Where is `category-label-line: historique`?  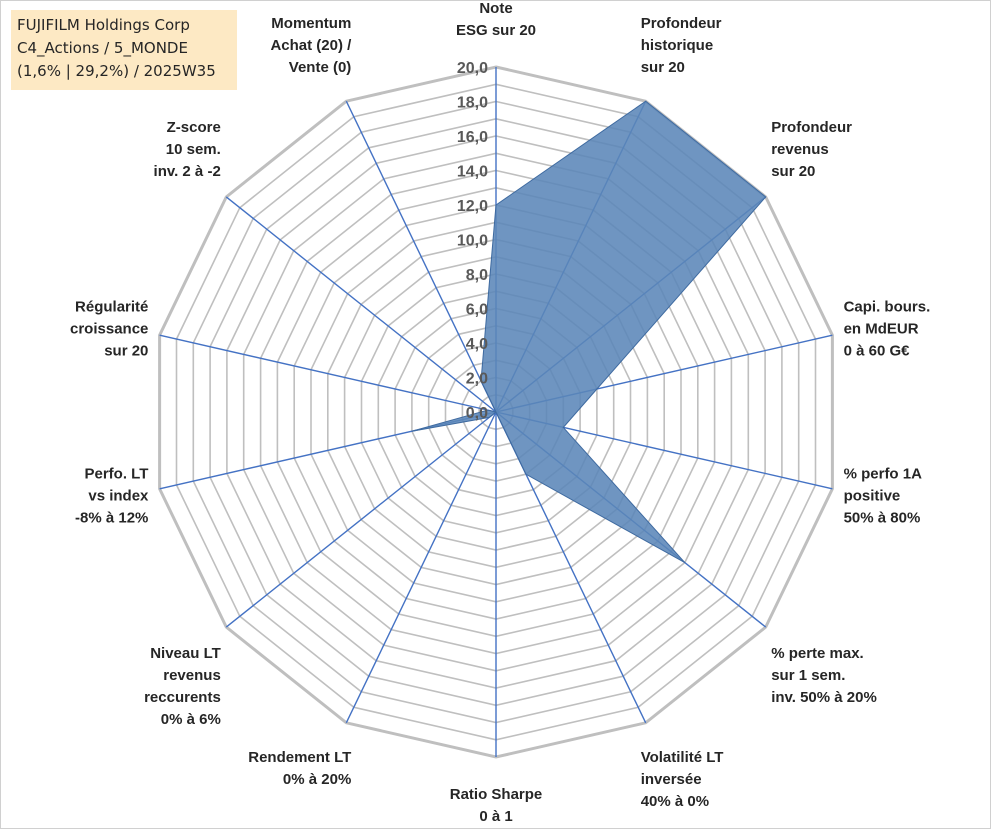
category-label-line: historique is located at coordinates (677, 45).